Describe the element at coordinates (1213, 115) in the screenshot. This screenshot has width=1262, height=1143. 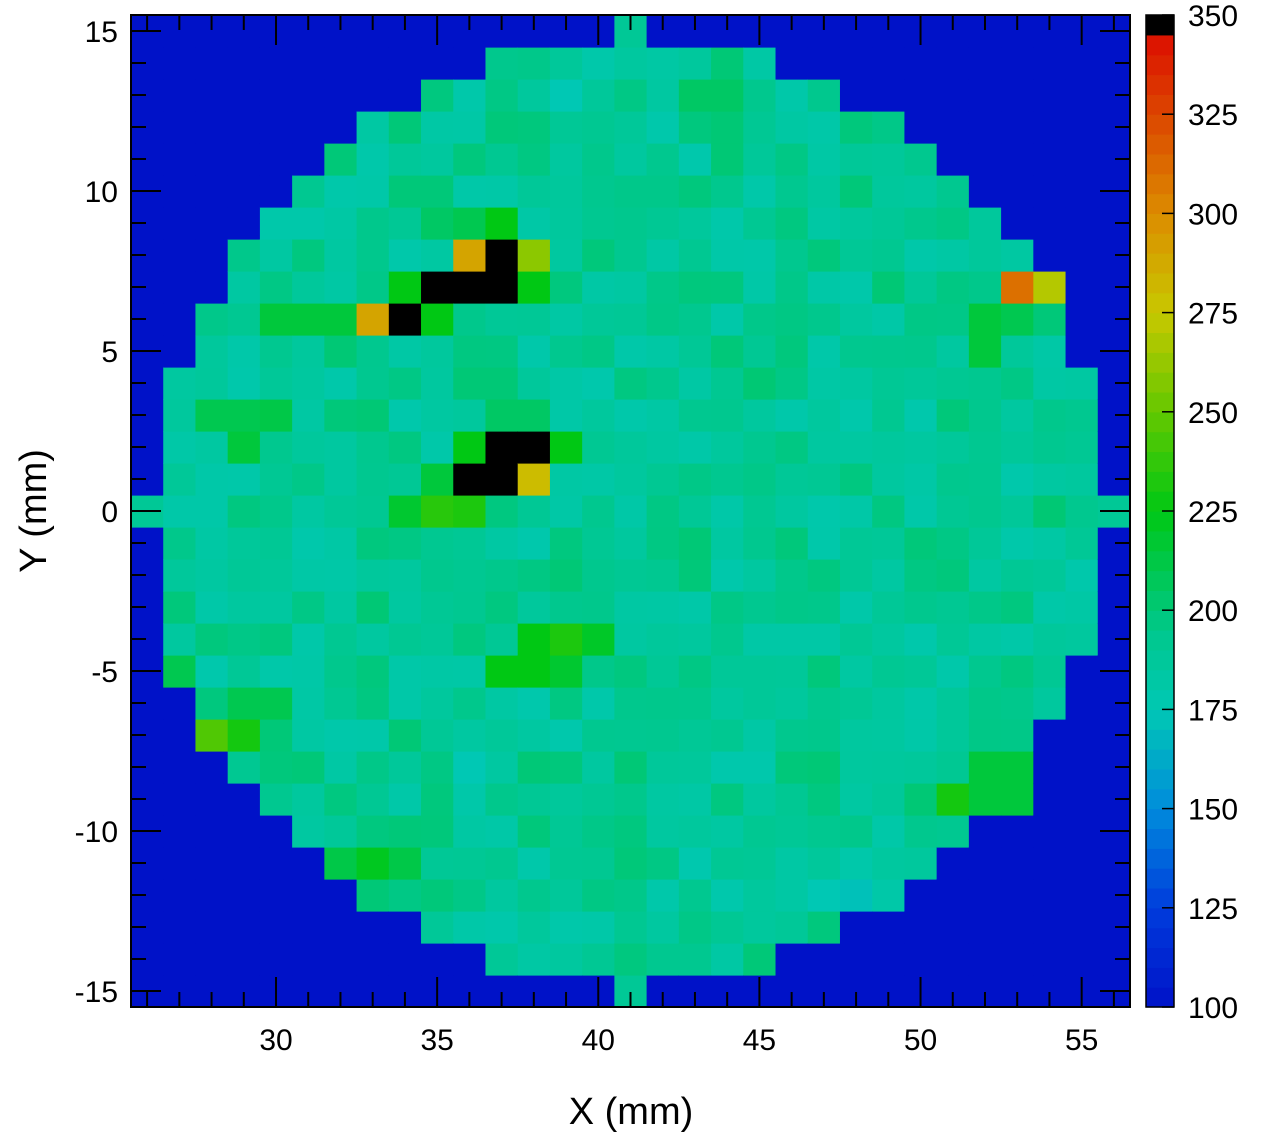
I see `colorbar-tick-label: 325` at that location.